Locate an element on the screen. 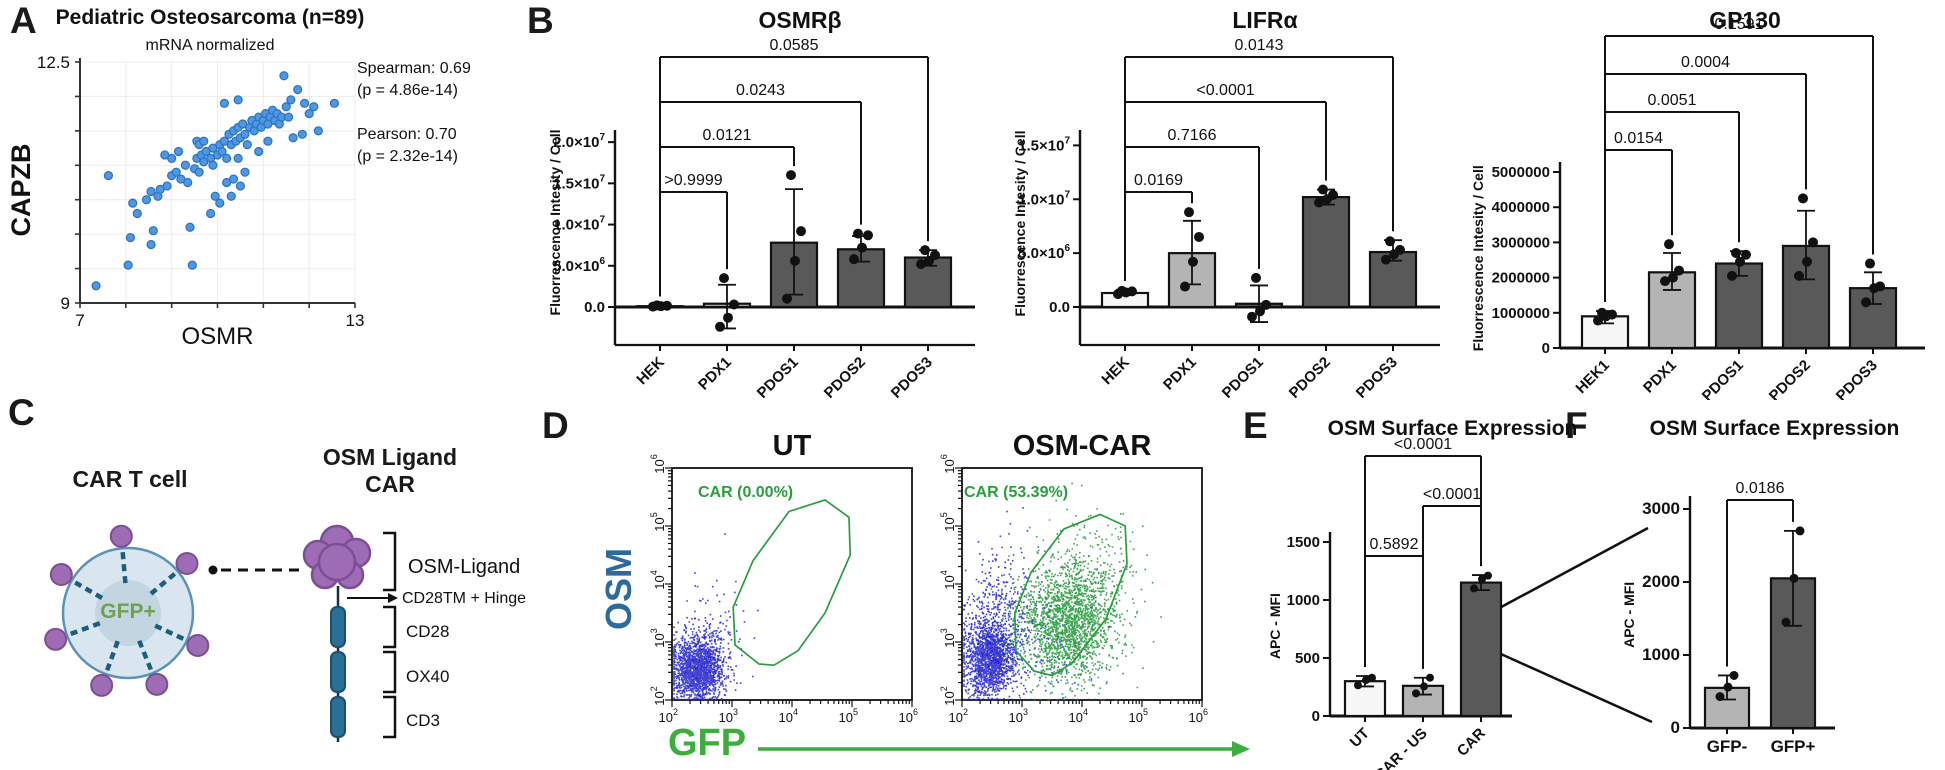 This screenshot has height=770, width=1945. domain-brackets is located at coordinates (390, 635).